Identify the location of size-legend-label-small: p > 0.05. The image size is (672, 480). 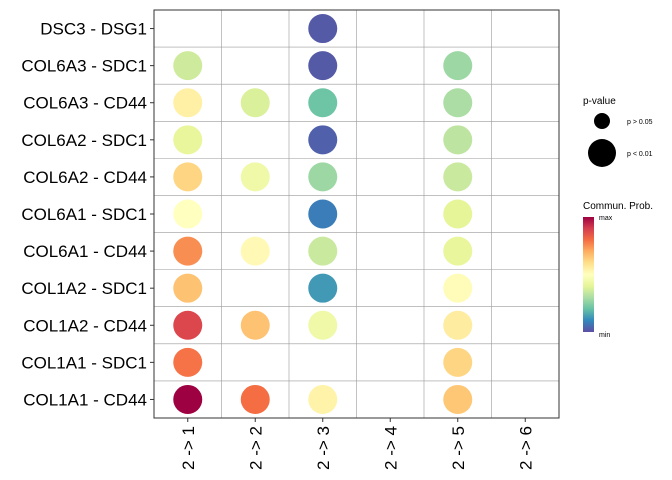
(640, 122).